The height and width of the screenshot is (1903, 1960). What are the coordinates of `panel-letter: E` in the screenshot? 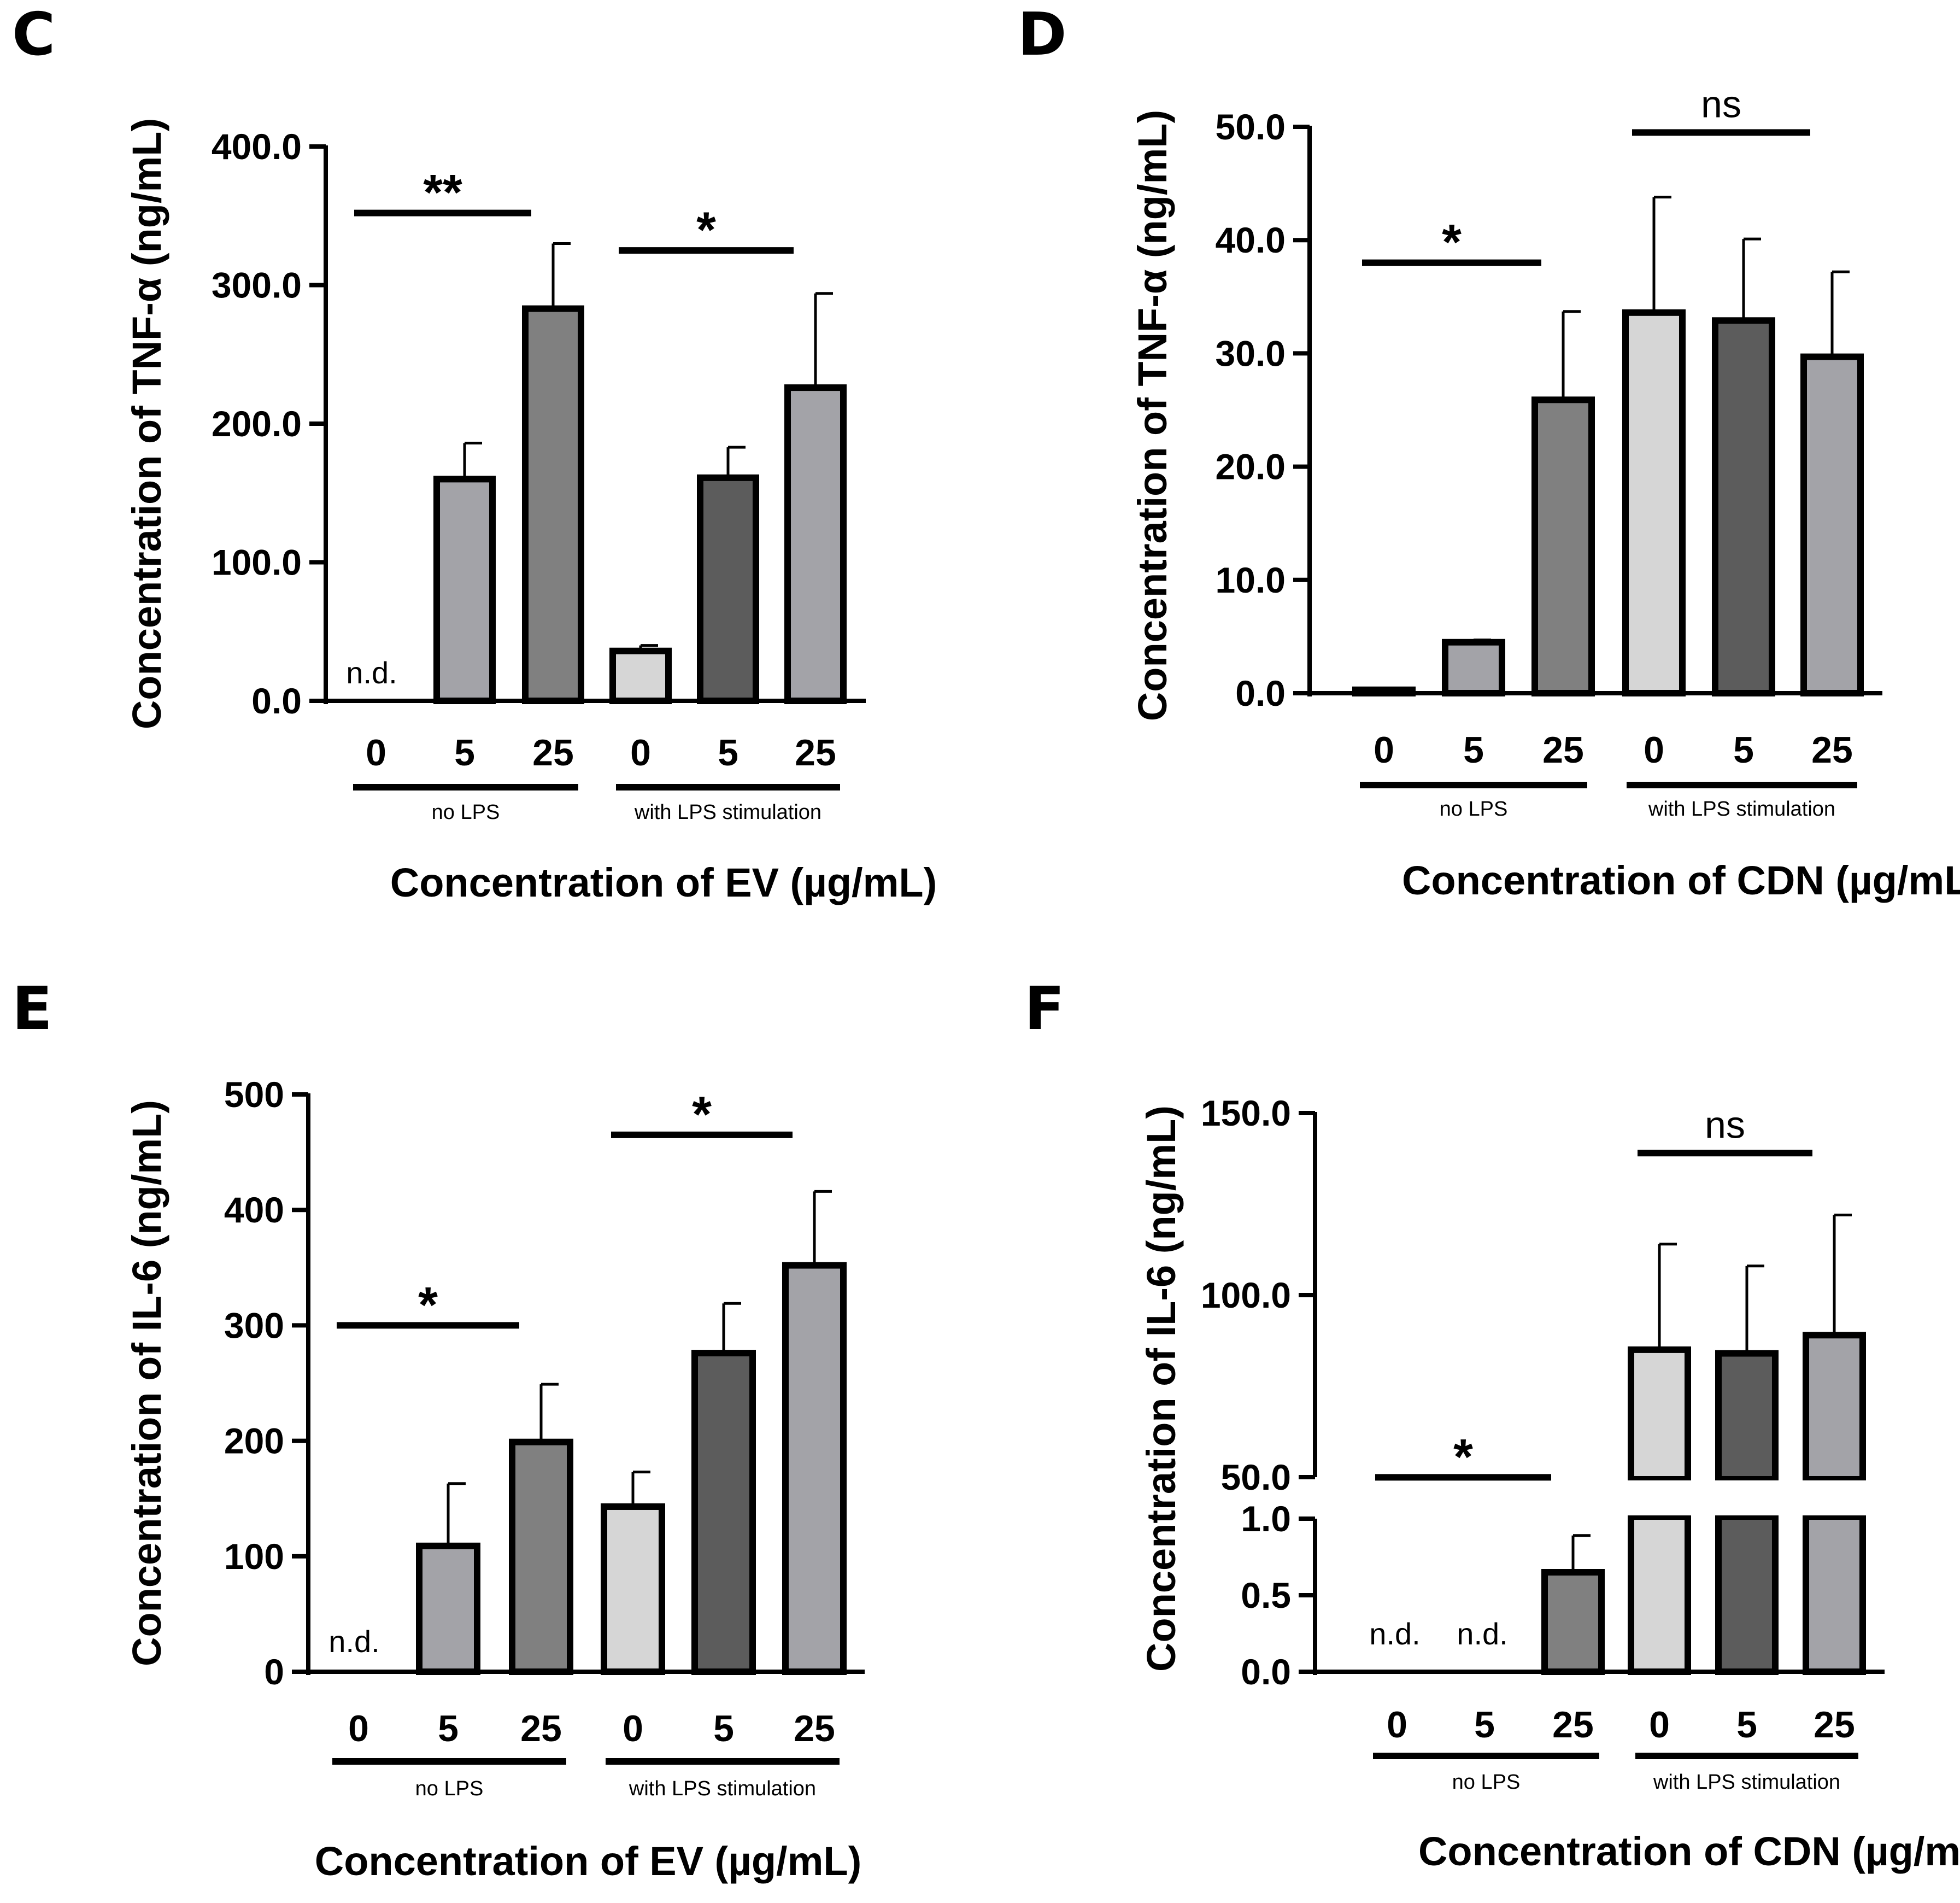 It's located at (32, 1009).